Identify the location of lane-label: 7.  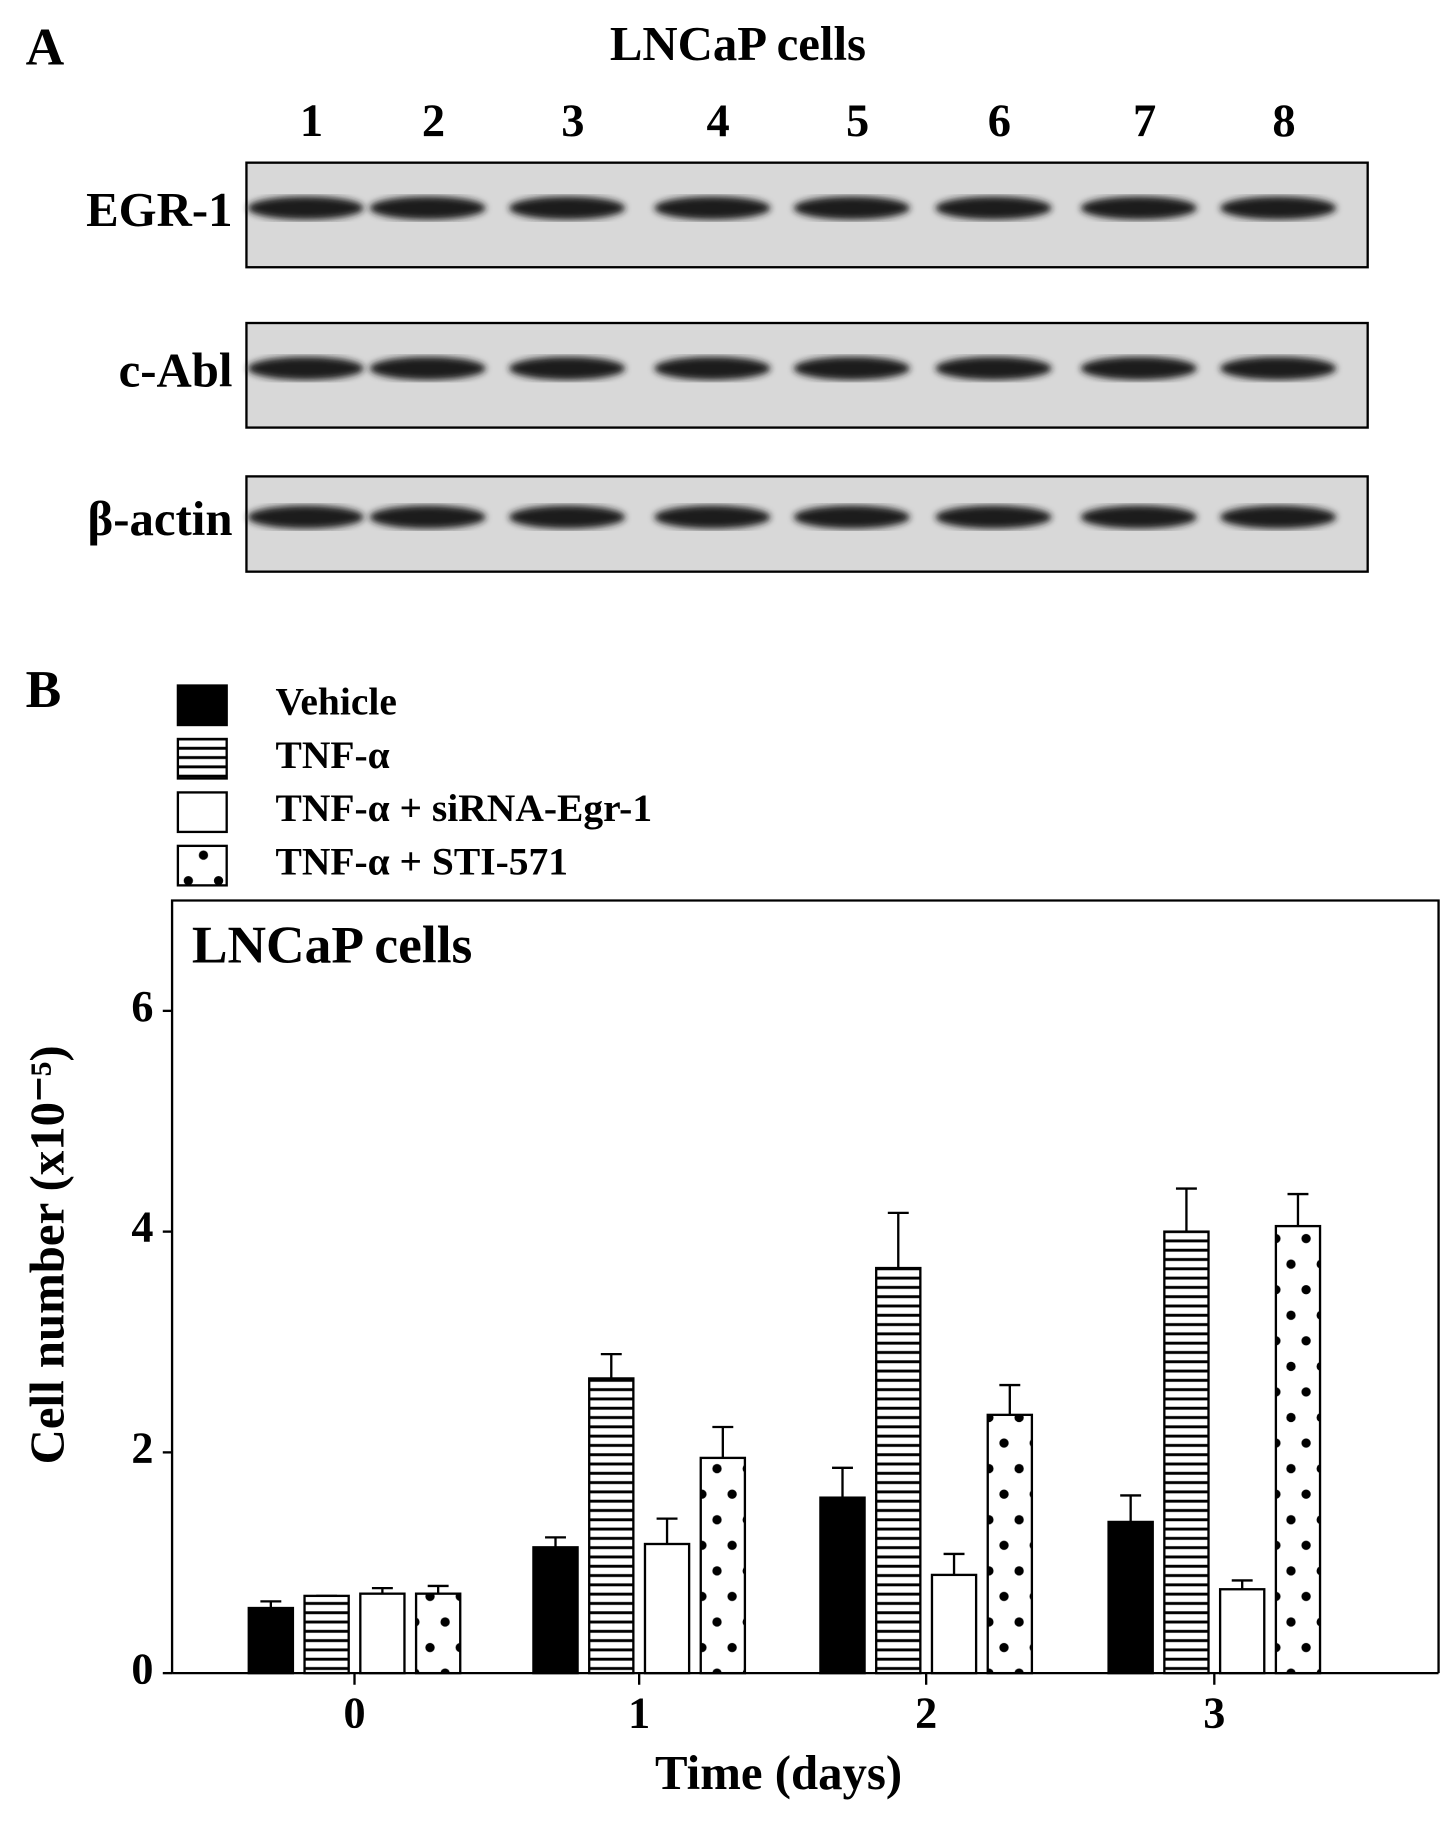
(1144, 121).